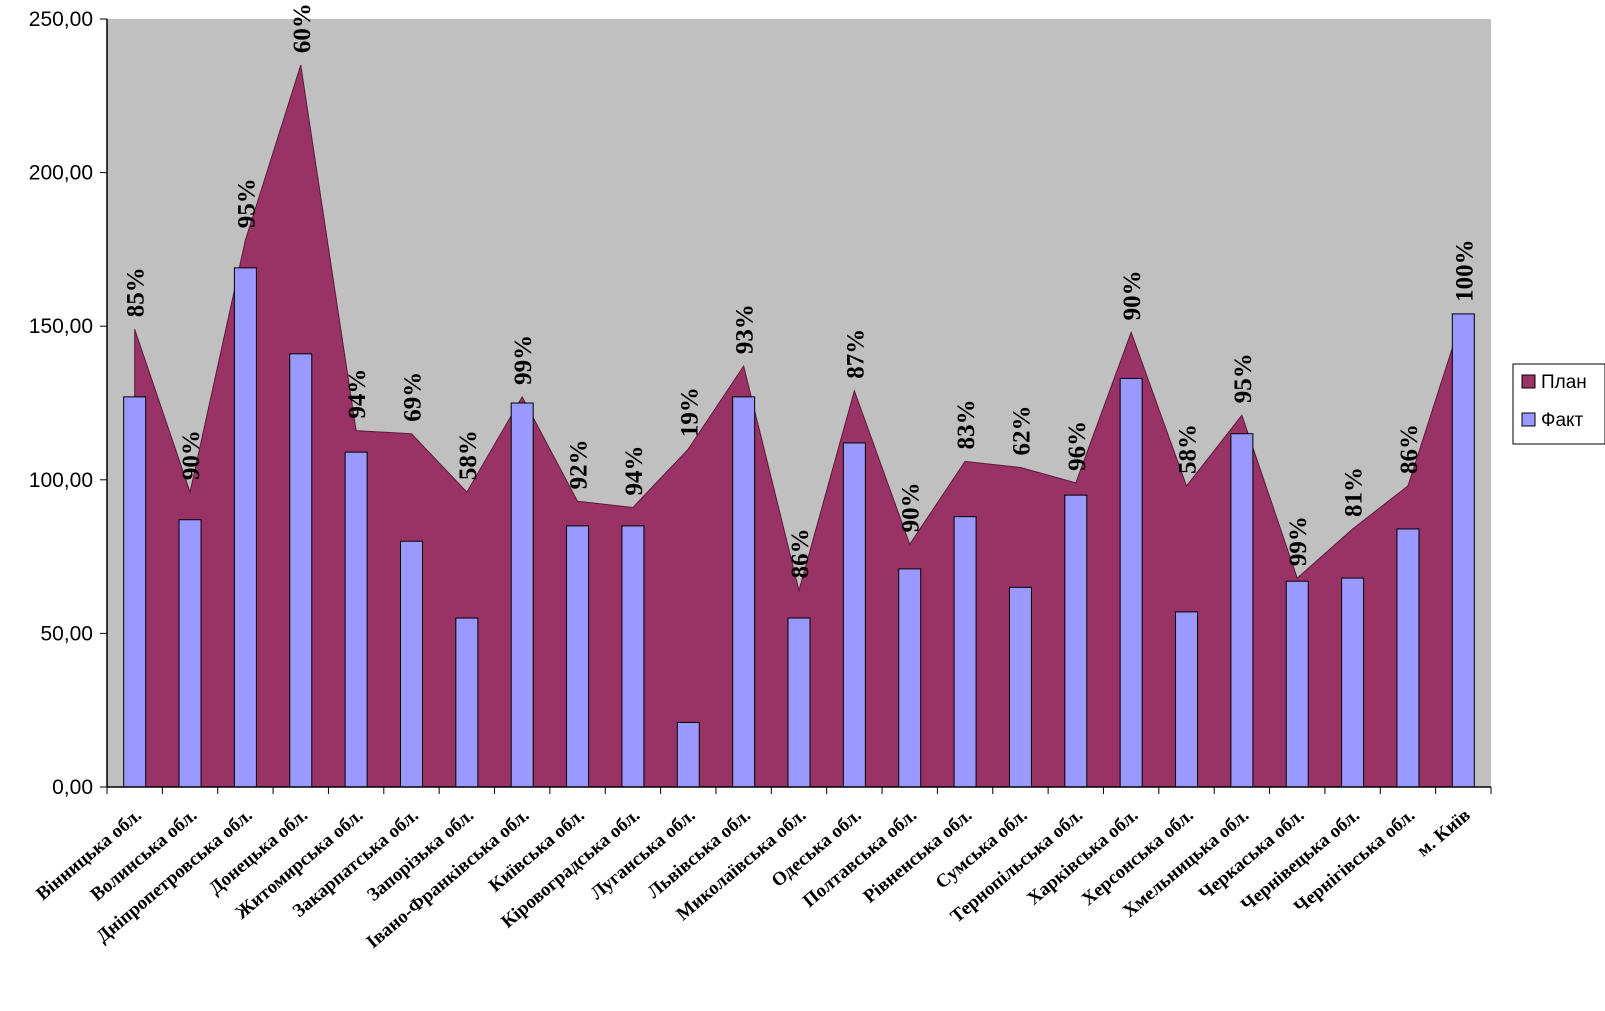 Image resolution: width=1605 pixels, height=1011 pixels. What do you see at coordinates (61, 480) in the screenshot?
I see `y-tick-label: 100,00` at bounding box center [61, 480].